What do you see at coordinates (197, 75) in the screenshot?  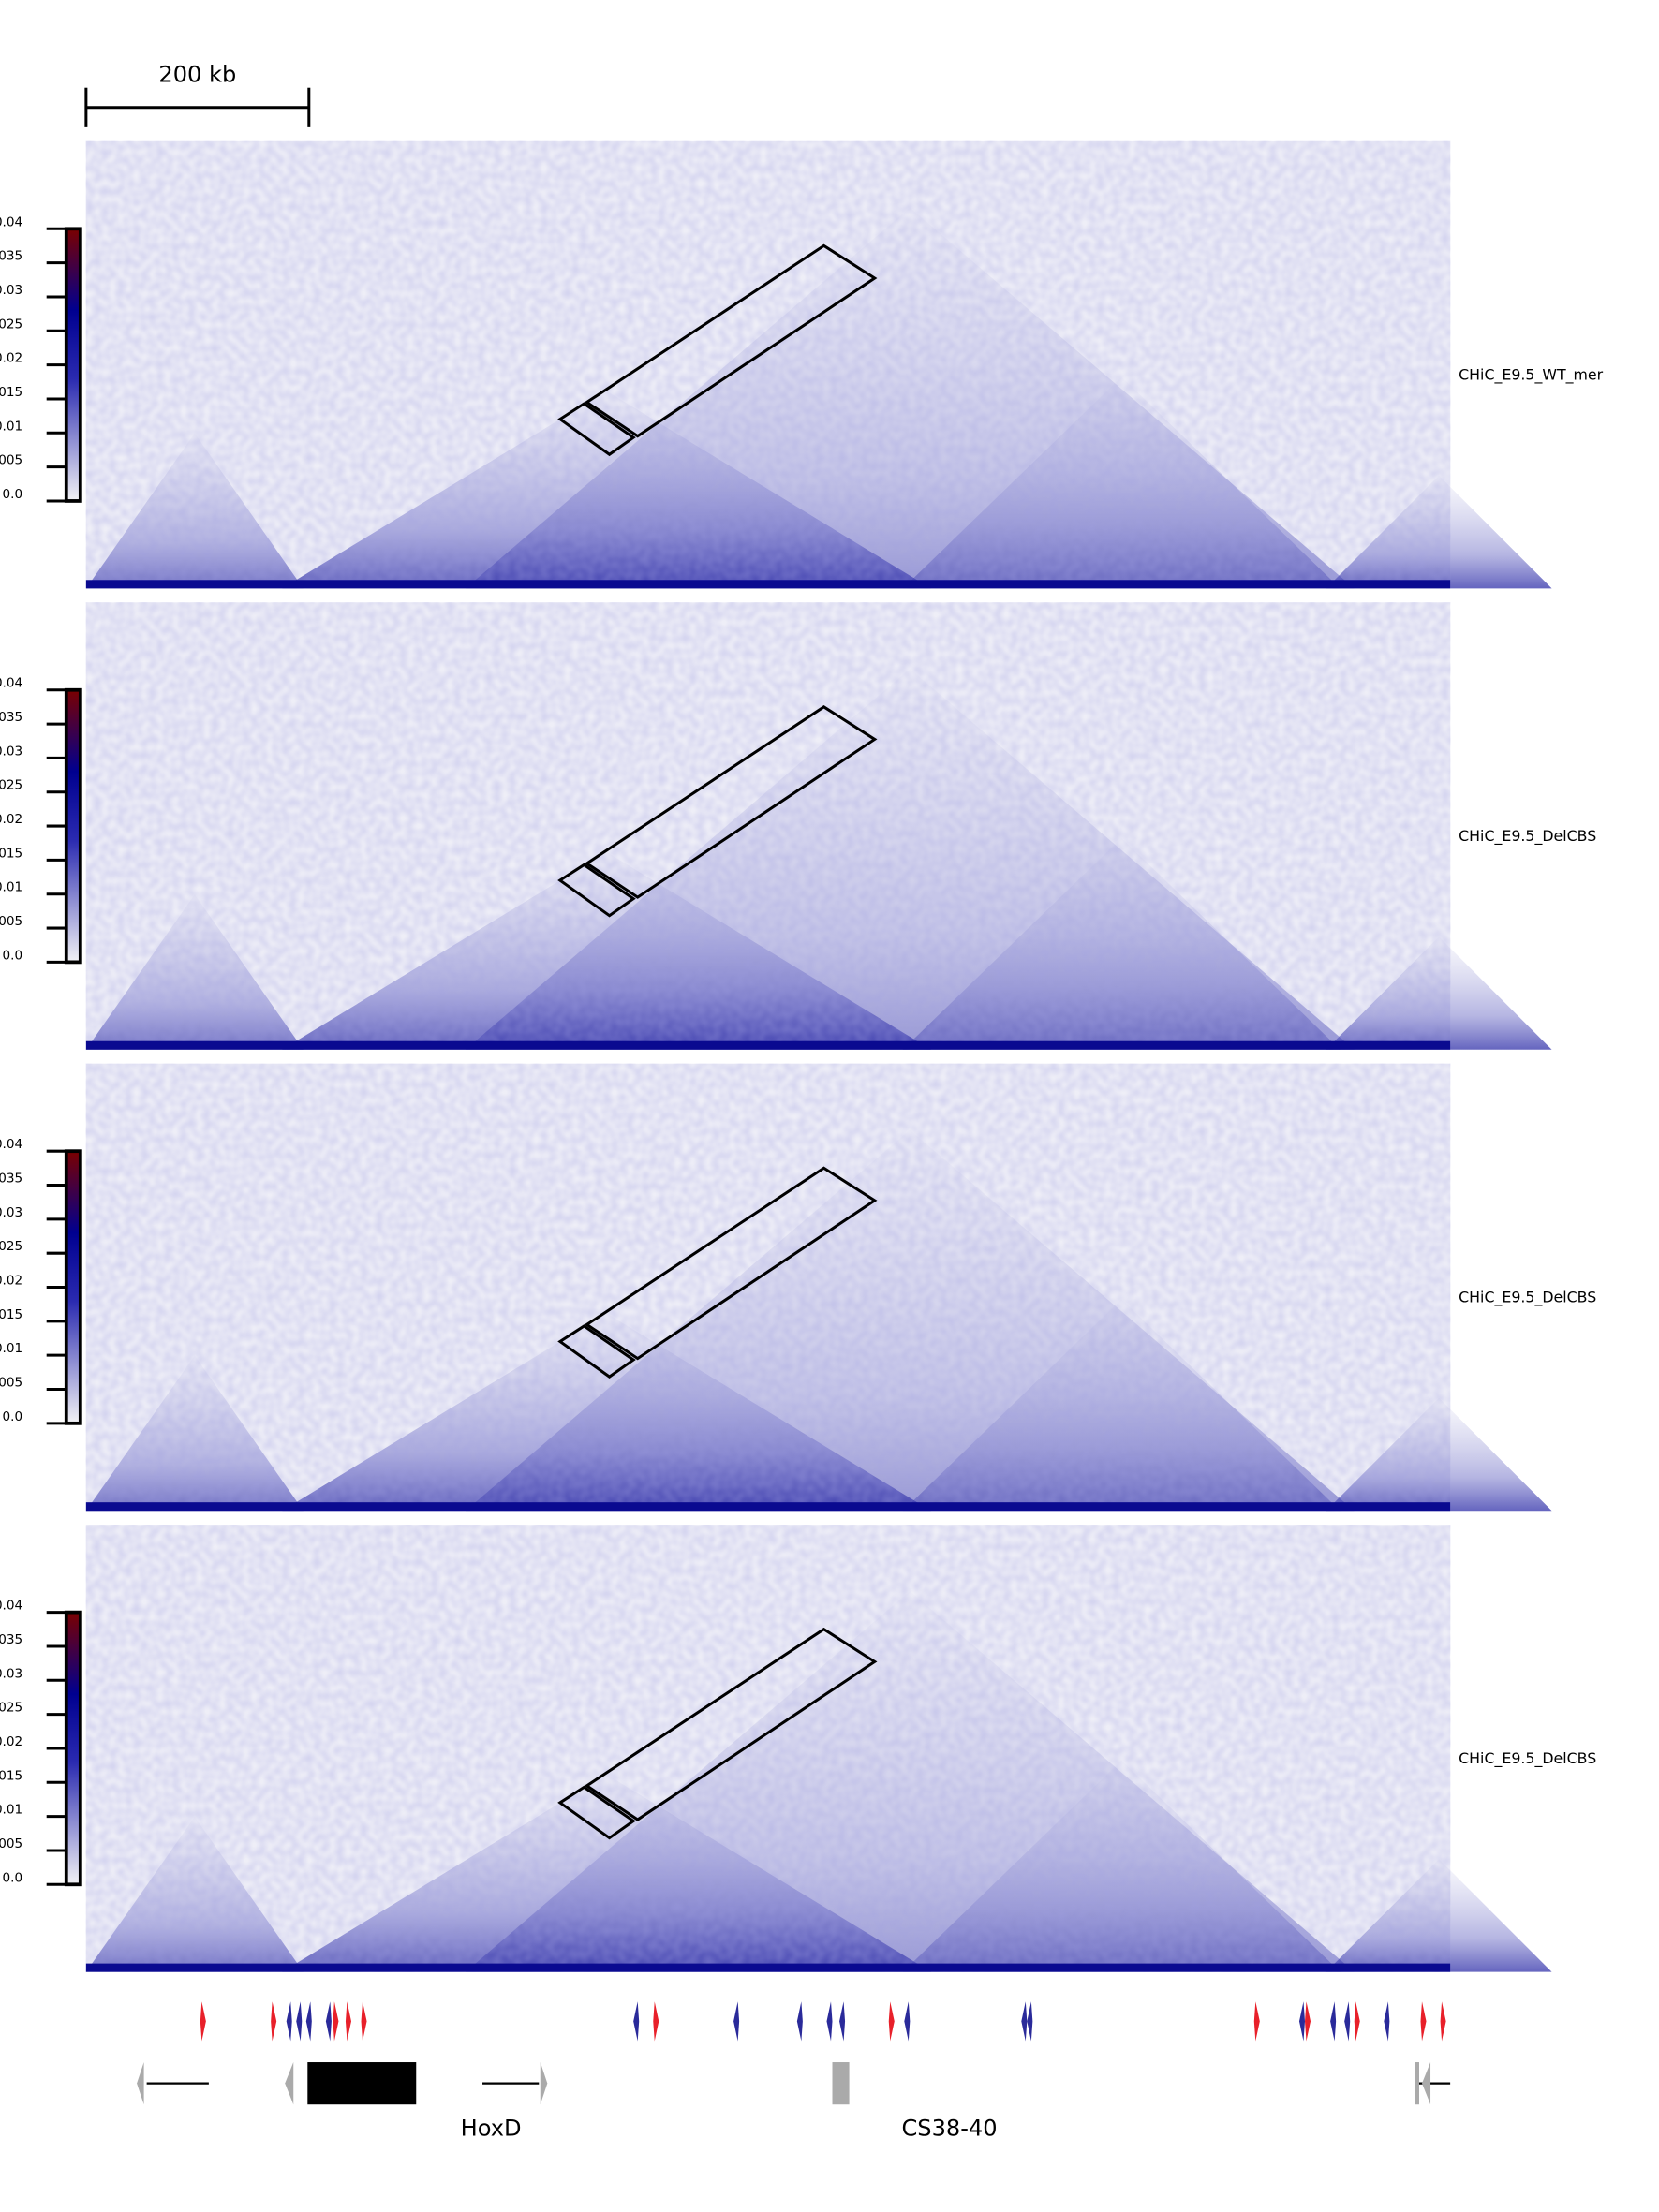 I see `scale-label: 200 kb` at bounding box center [197, 75].